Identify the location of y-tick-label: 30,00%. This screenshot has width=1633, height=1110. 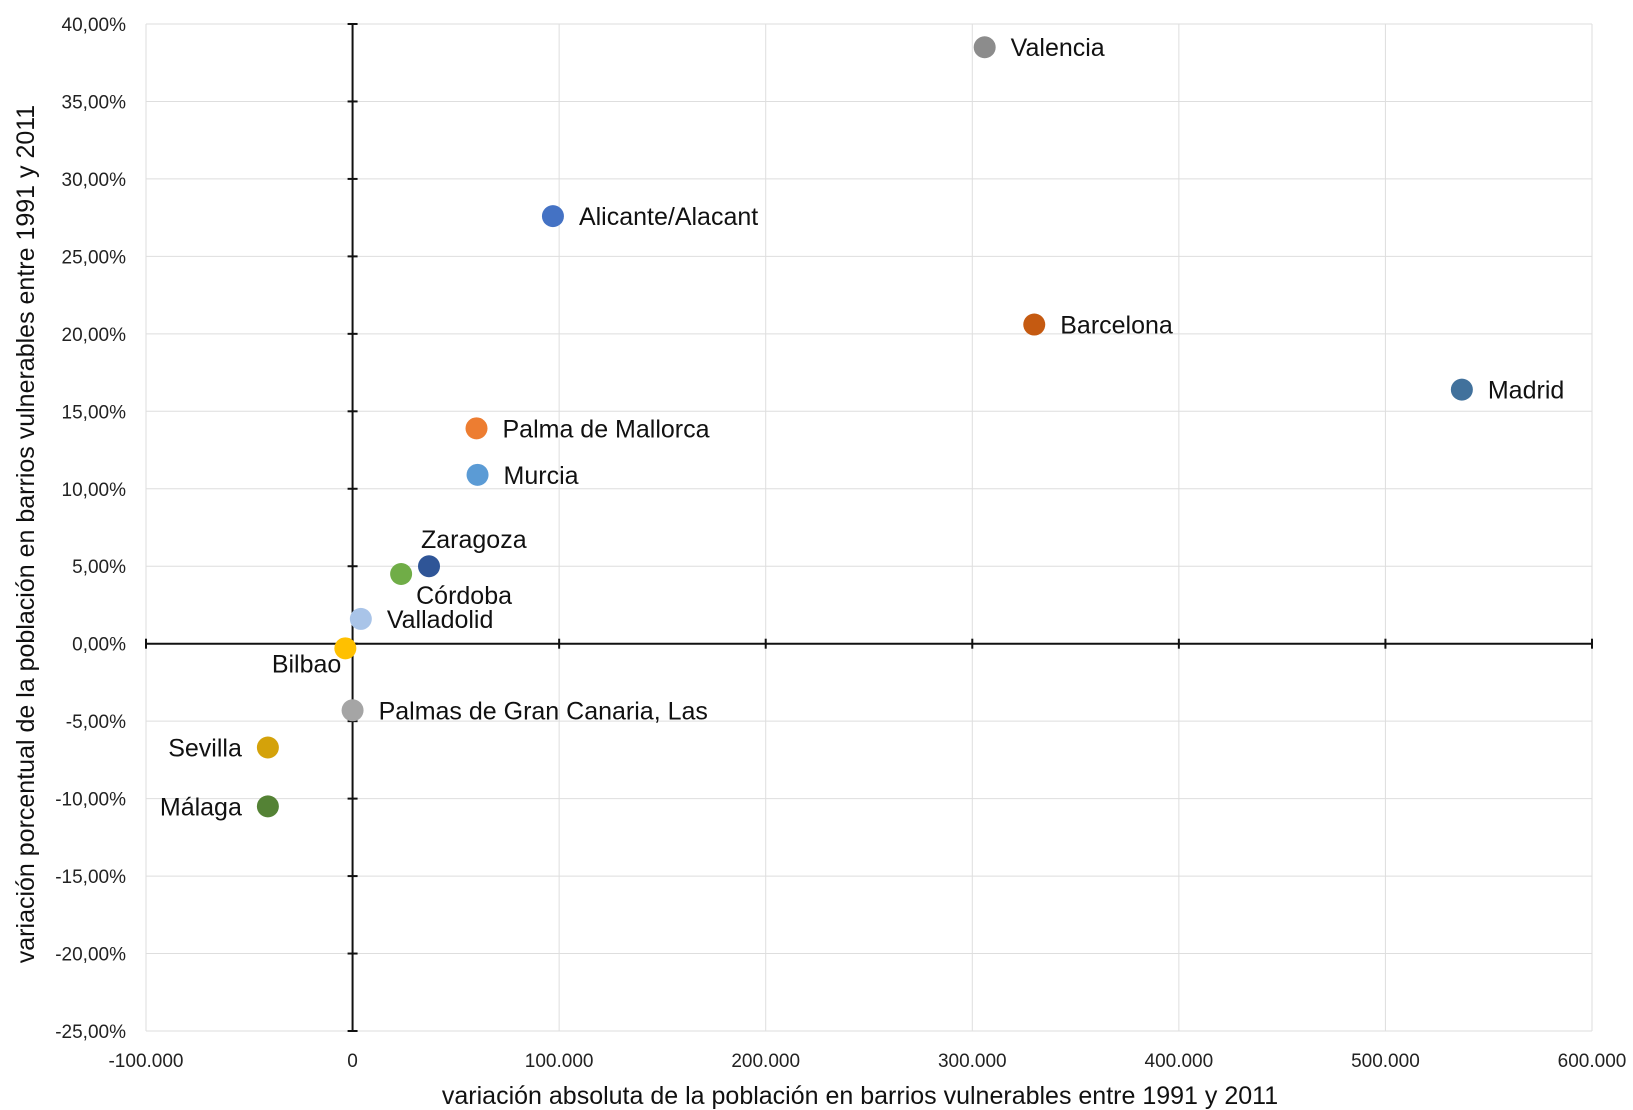
(94, 180).